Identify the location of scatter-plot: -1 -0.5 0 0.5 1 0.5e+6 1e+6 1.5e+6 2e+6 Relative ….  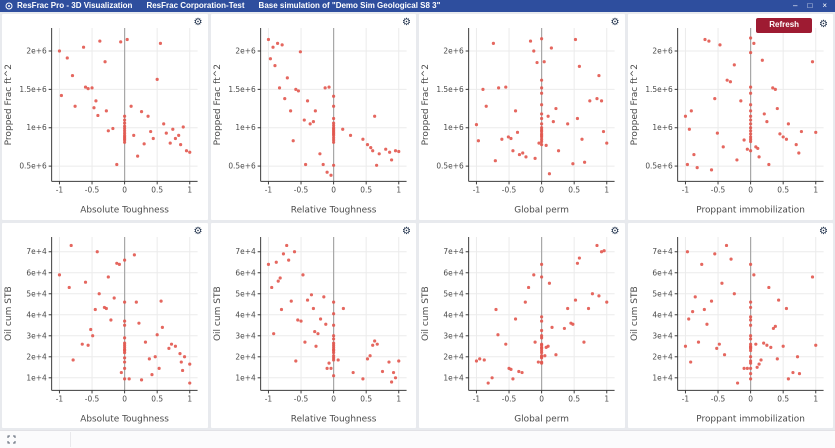
(314, 117).